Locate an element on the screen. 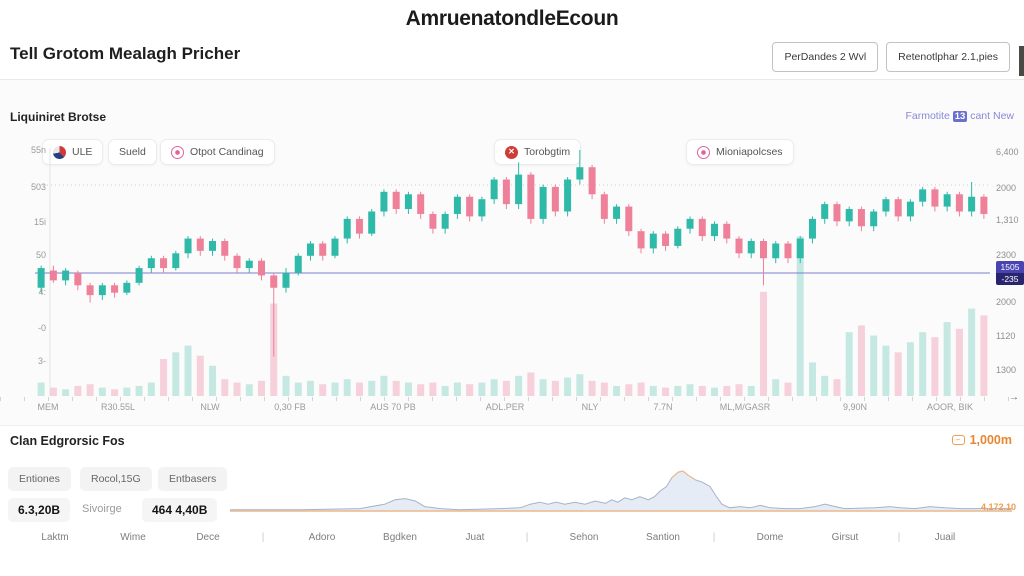 Image resolution: width=1024 pixels, height=576 pixels. axis-label: NLY is located at coordinates (590, 407).